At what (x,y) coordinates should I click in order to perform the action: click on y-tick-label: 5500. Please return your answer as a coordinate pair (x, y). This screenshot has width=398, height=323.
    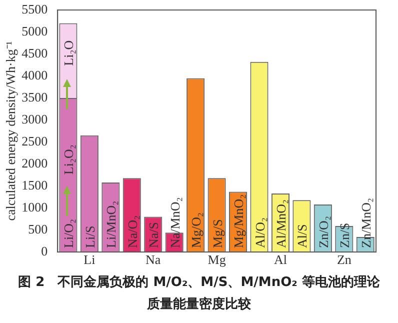
    Looking at the image, I should click on (35, 8).